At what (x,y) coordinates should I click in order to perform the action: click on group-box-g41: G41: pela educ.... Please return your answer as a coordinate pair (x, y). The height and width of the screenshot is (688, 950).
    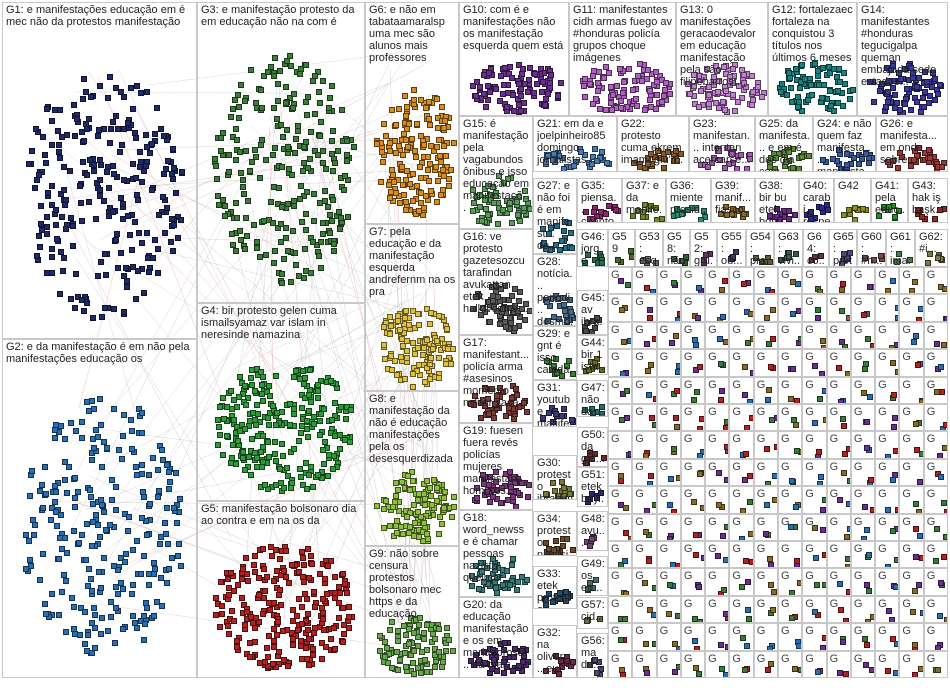
    Looking at the image, I should click on (889, 200).